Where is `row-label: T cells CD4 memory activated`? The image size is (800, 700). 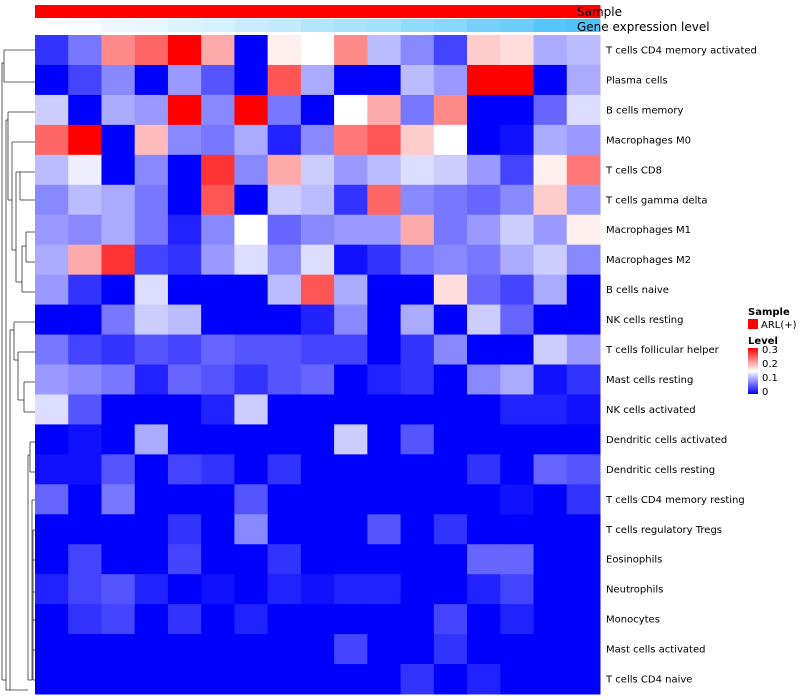 row-label: T cells CD4 memory activated is located at coordinates (681, 50).